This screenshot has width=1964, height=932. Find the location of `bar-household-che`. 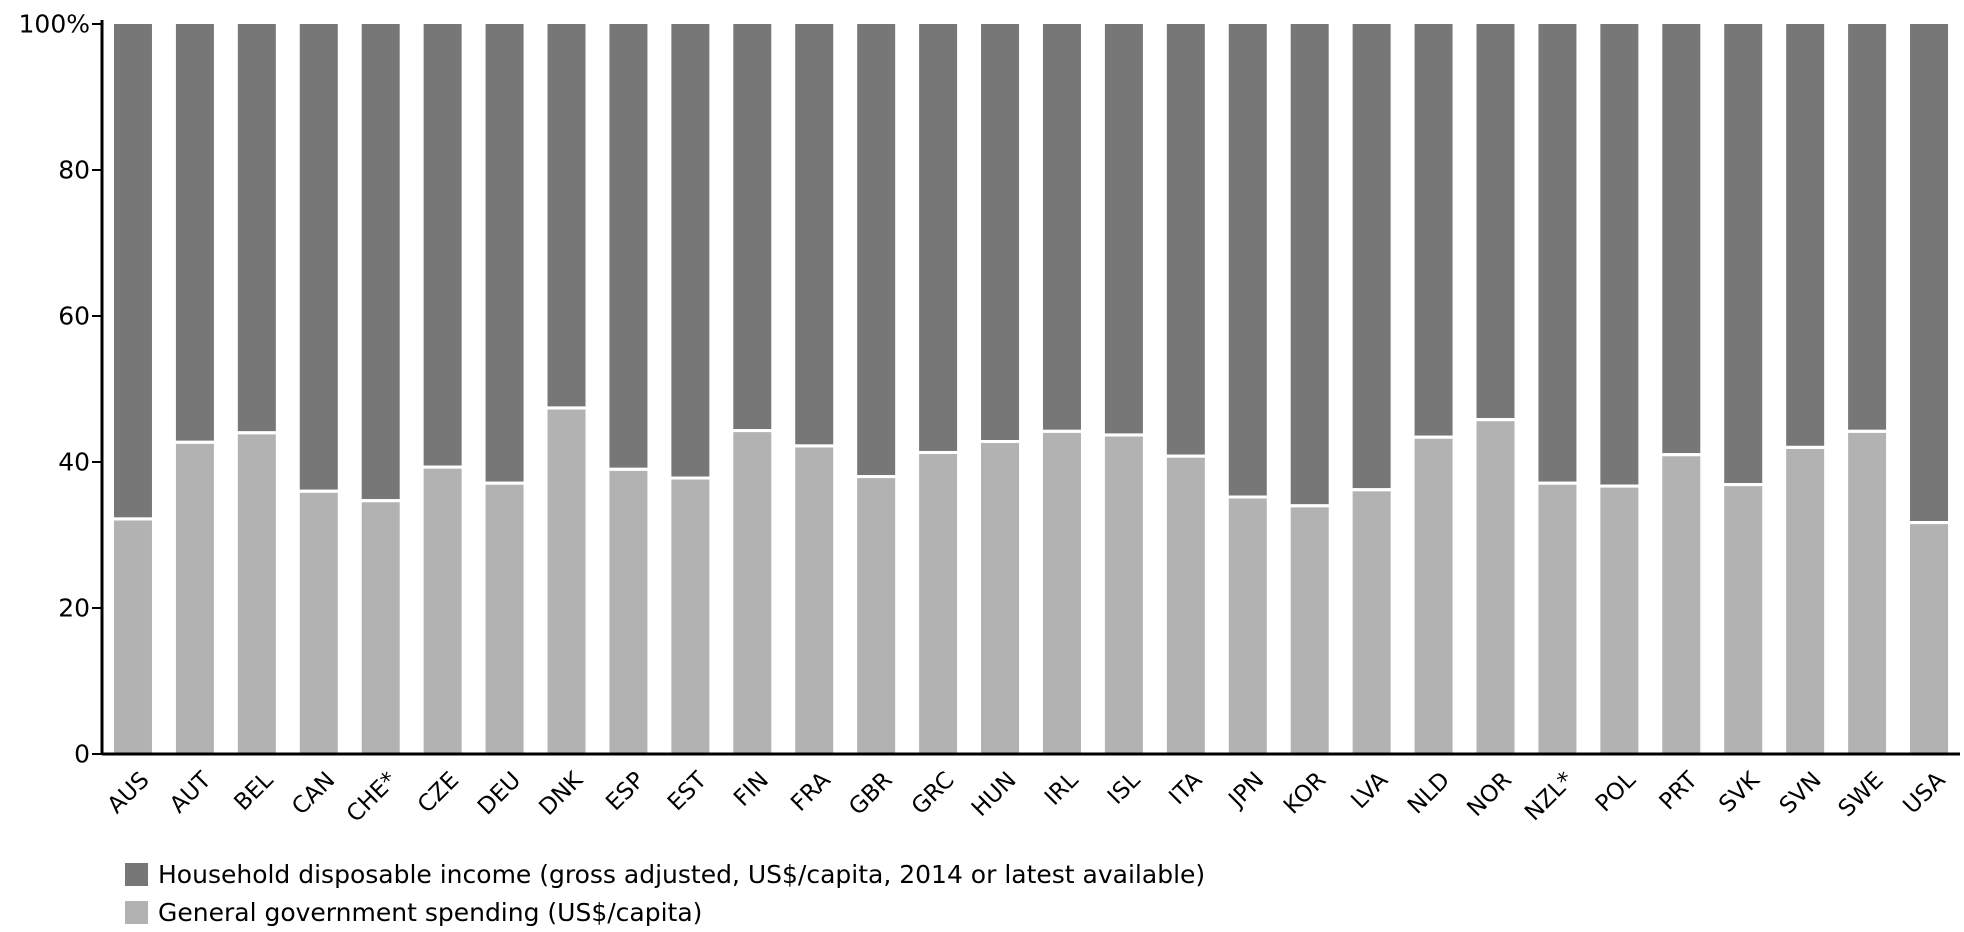

bar-household-che is located at coordinates (380, 262).